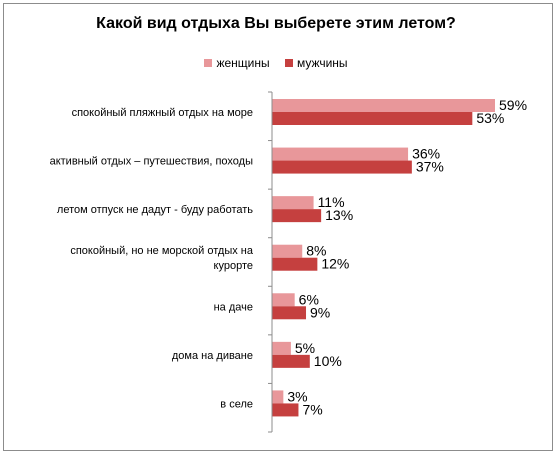 This screenshot has height=456, width=558. Describe the element at coordinates (309, 299) in the screenshot. I see `data-label: 6%` at that location.